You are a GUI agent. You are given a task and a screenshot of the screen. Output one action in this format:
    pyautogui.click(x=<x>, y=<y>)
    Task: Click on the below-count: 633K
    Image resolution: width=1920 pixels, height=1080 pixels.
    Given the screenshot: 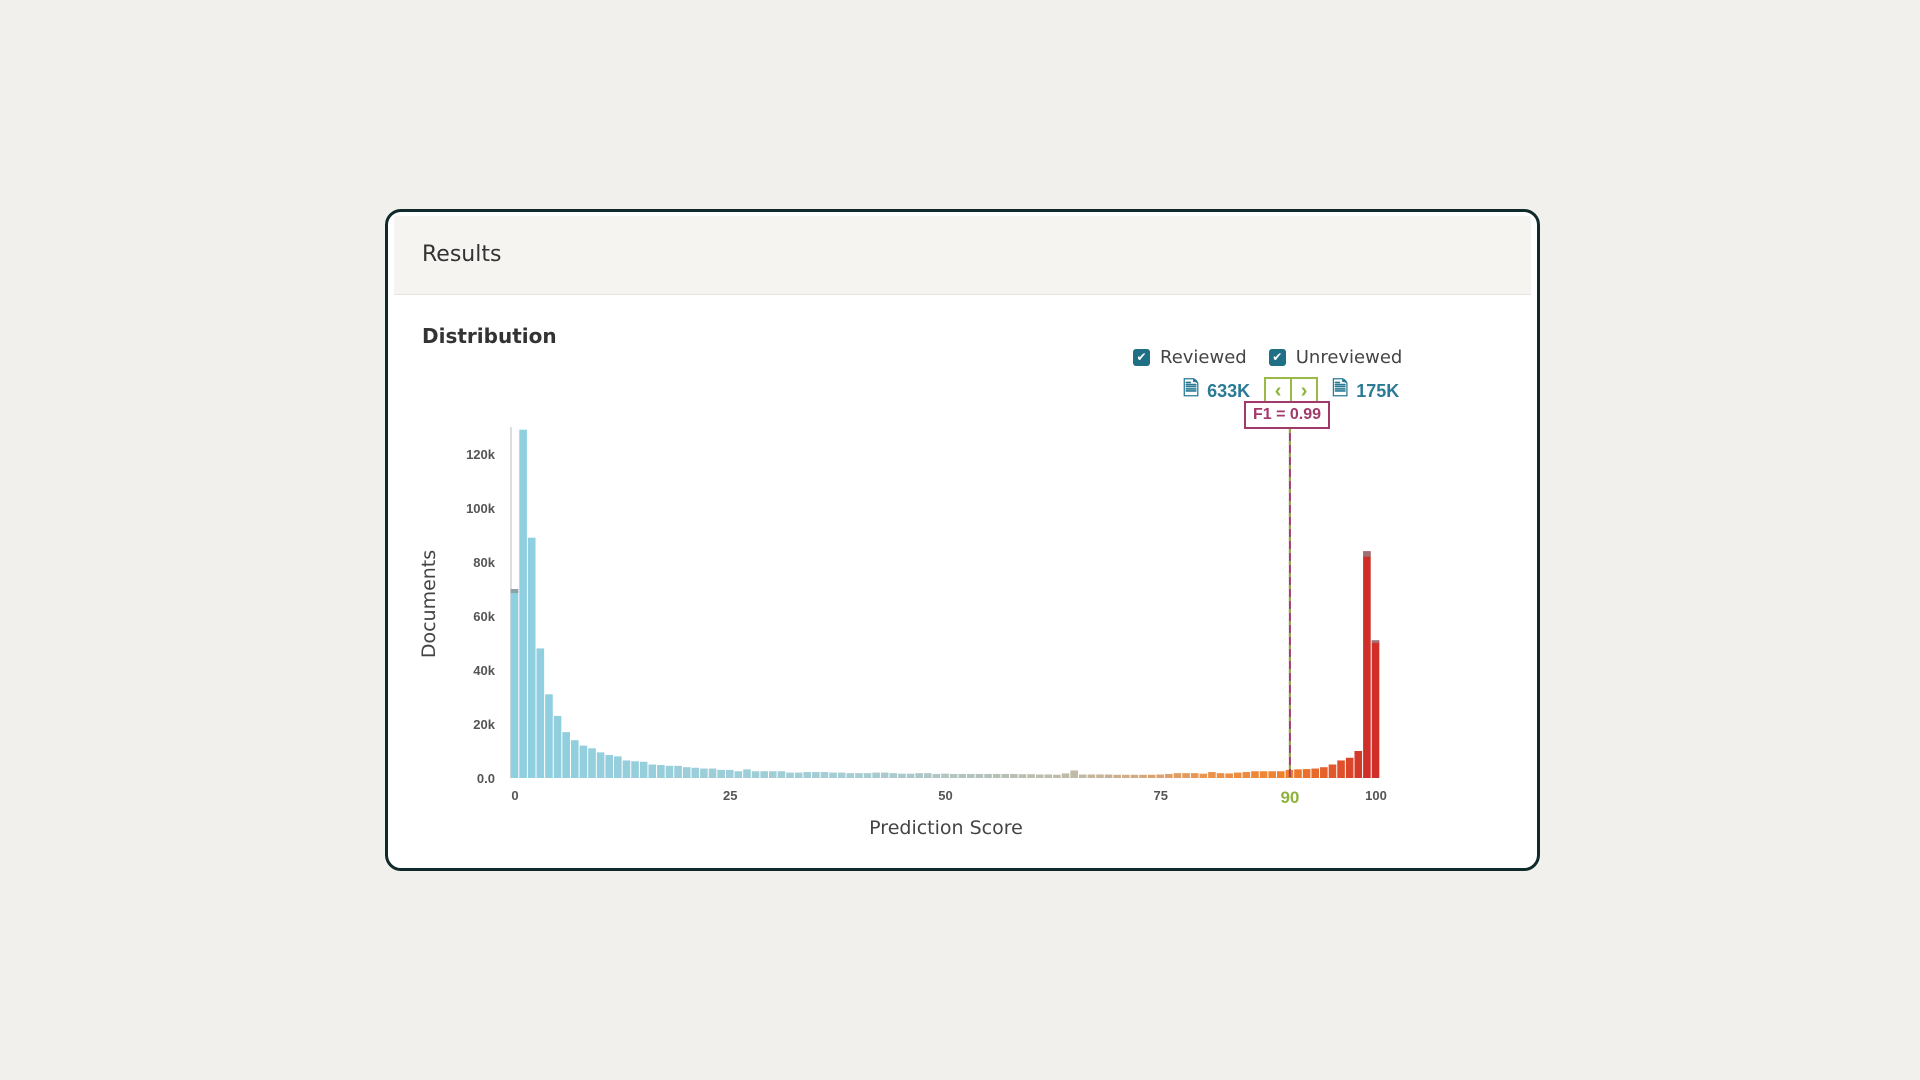 What is the action you would take?
    pyautogui.click(x=1229, y=390)
    